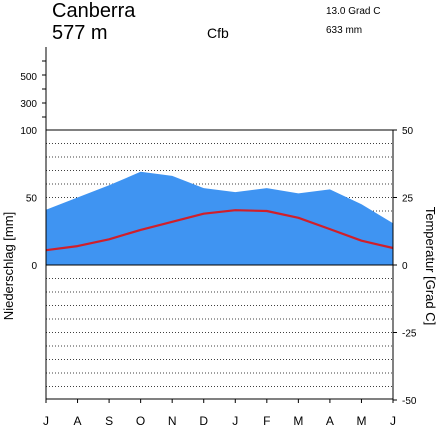  Describe the element at coordinates (353, 11) in the screenshot. I see `mean-temperature: 13.0 Grad C` at that location.